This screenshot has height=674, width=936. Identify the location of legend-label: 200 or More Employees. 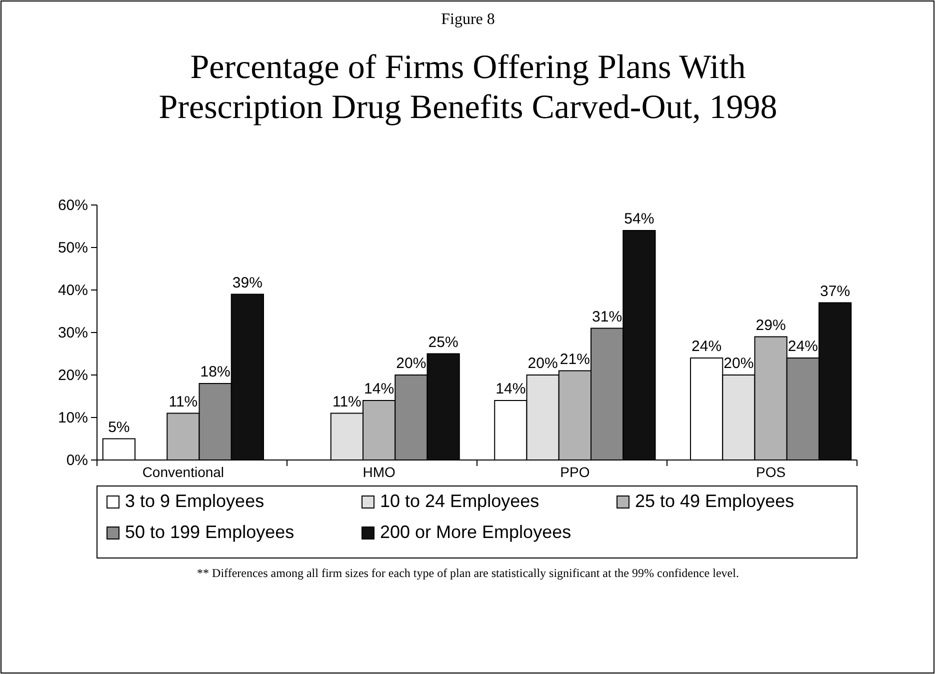
(476, 532).